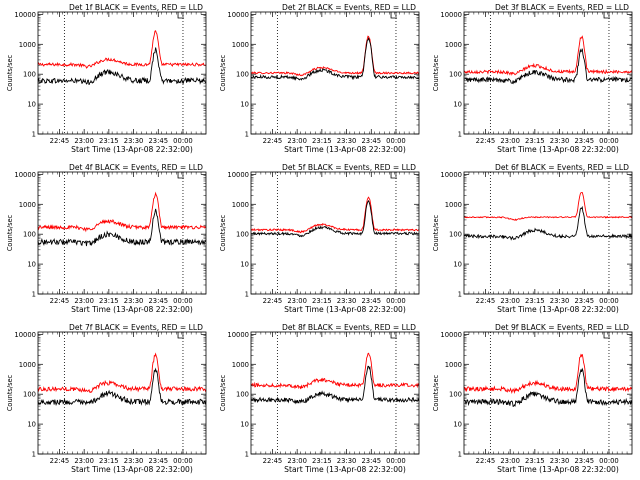 The width and height of the screenshot is (640, 480). I want to click on panel-title: Det 6f BLACK = Events, RED = LLD, so click(562, 167).